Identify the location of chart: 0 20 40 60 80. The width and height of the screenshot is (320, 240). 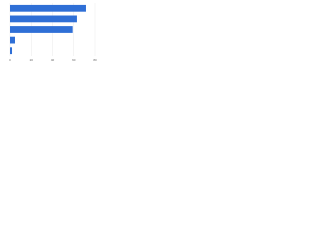
(53, 32).